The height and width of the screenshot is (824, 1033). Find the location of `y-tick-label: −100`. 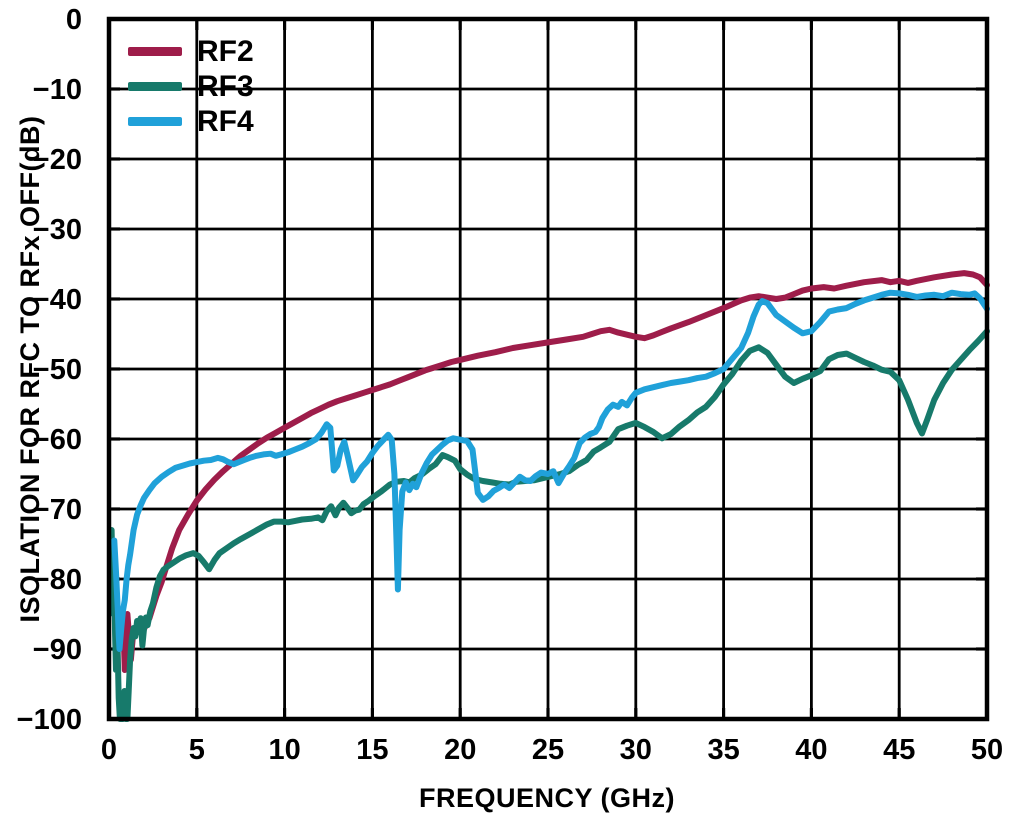

y-tick-label: −100 is located at coordinates (49, 720).